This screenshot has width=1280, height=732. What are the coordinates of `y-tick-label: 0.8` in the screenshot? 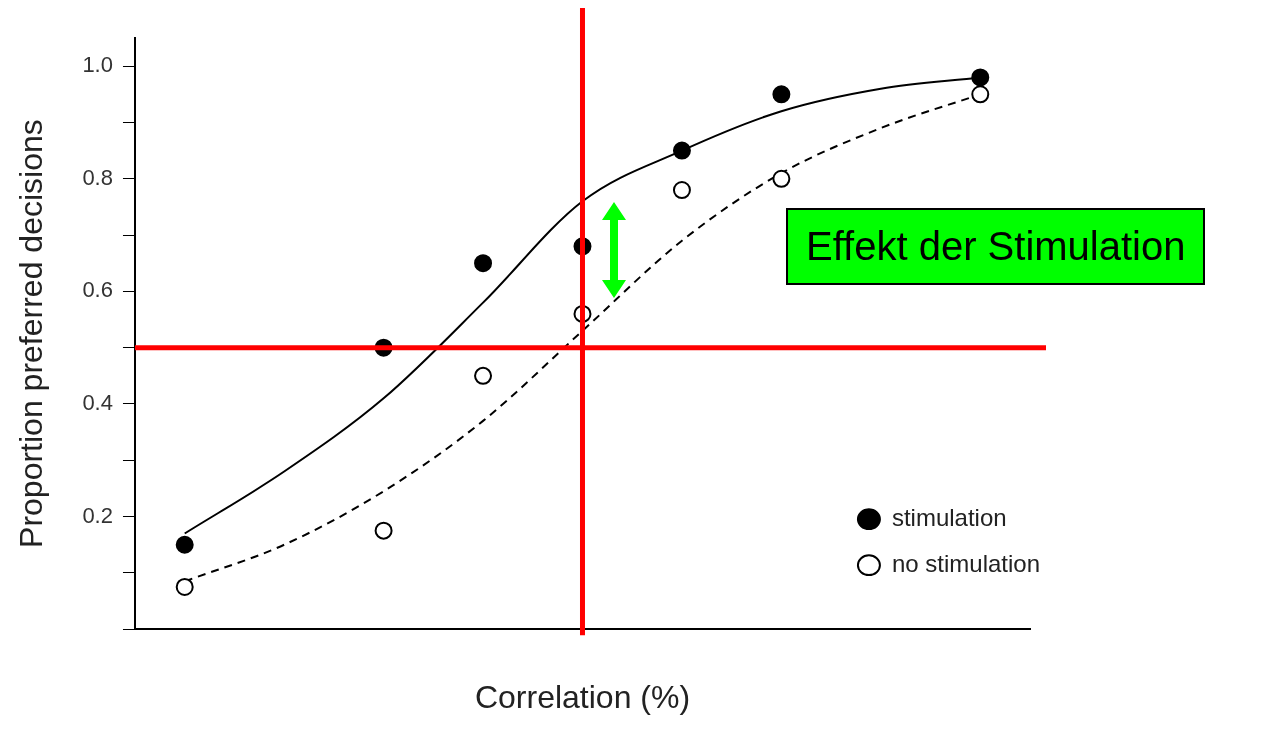 It's located at (97, 177).